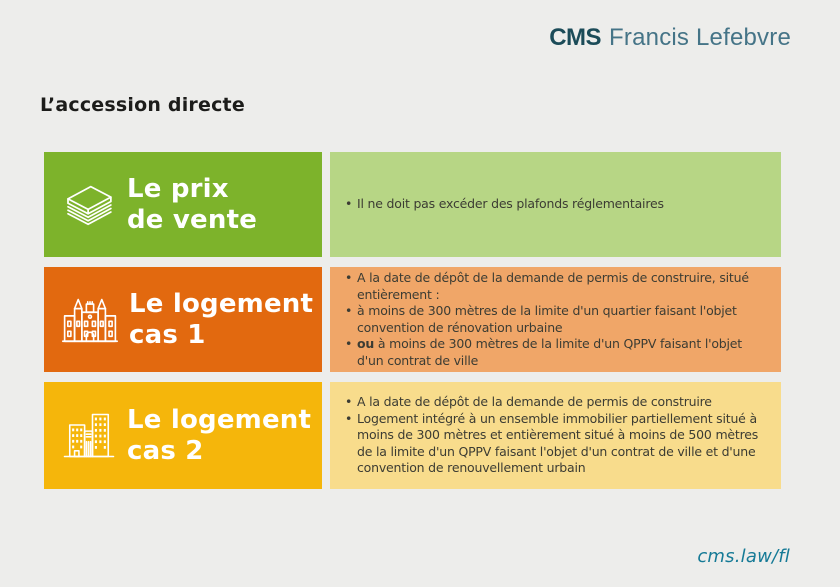  I want to click on row-head-prix-de-vente: Le prix de vente, so click(183, 204).